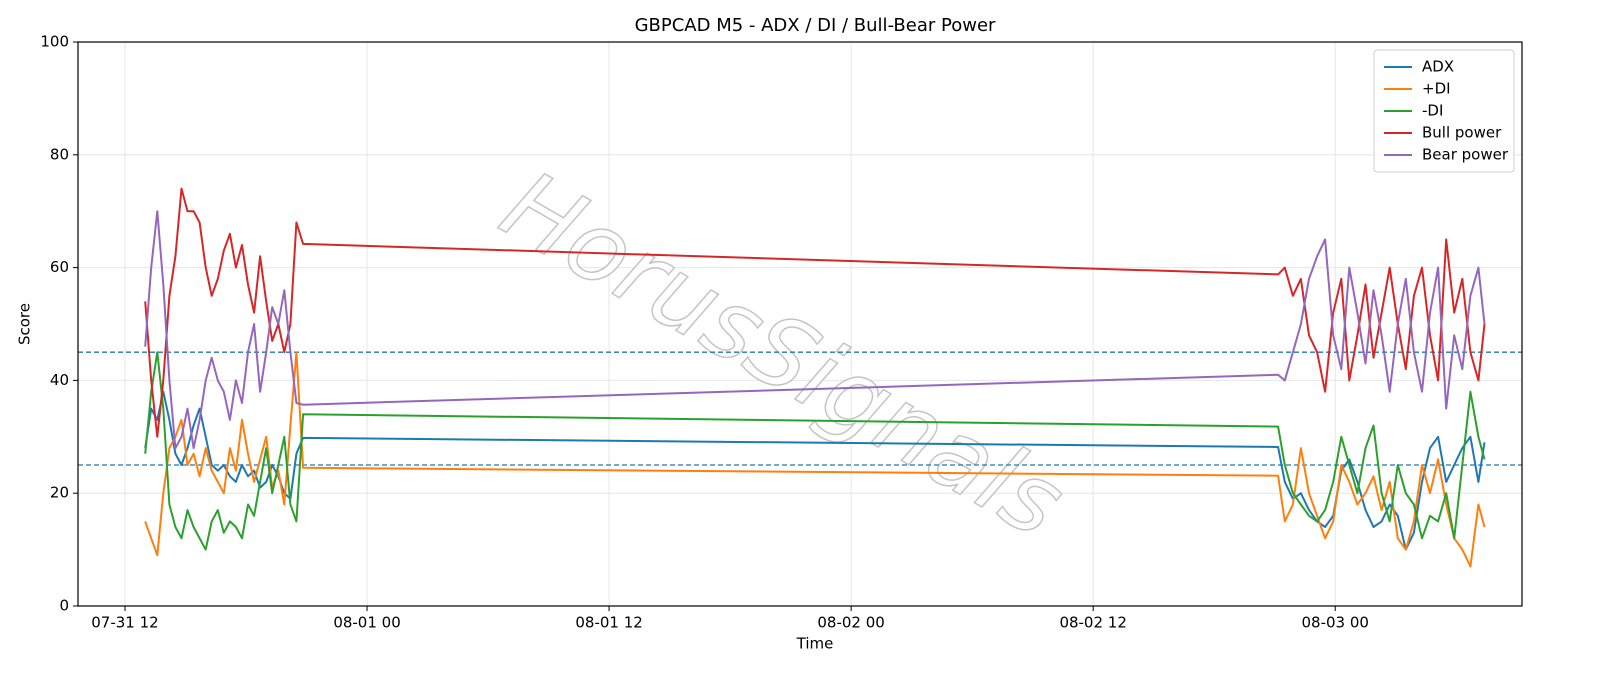  What do you see at coordinates (1436, 89) in the screenshot?
I see `legend-label: +DI` at bounding box center [1436, 89].